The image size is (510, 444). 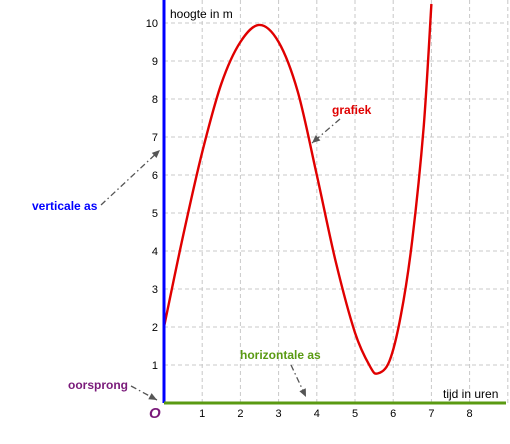 What do you see at coordinates (98, 385) in the screenshot?
I see `oorsprong-label: oorsprong` at bounding box center [98, 385].